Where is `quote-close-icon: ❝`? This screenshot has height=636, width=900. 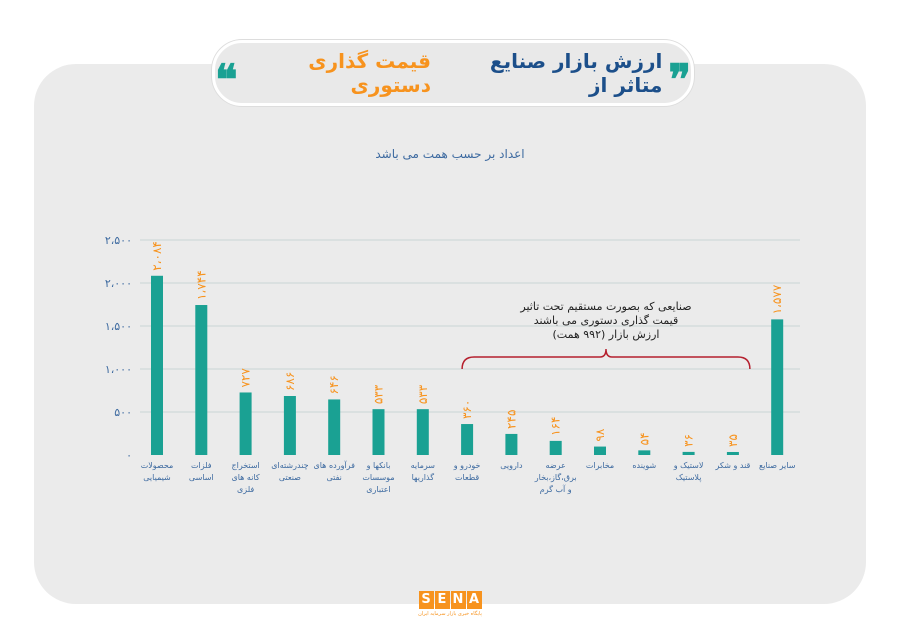
quote-close-icon: ❝ is located at coordinates (226, 79).